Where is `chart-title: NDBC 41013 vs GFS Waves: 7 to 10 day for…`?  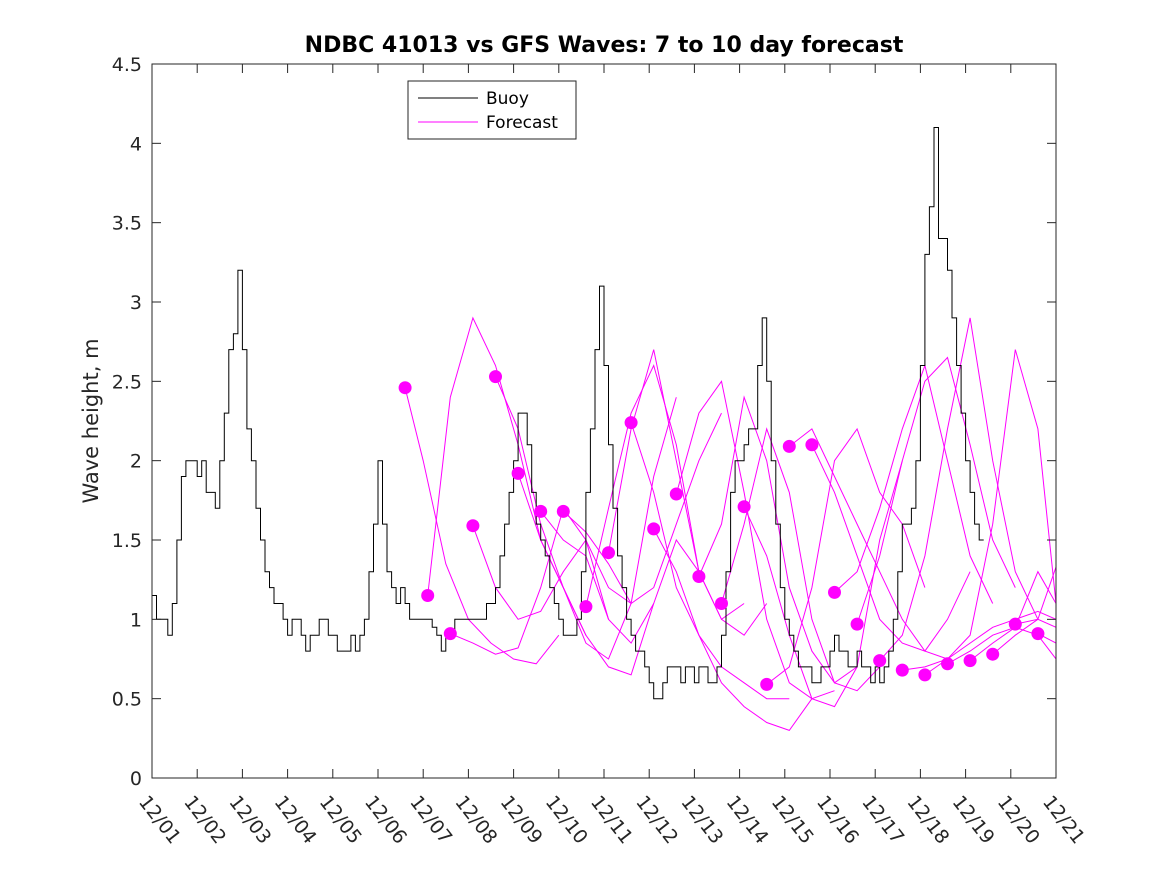
chart-title: NDBC 41013 vs GFS Waves: 7 to 10 day for… is located at coordinates (604, 45).